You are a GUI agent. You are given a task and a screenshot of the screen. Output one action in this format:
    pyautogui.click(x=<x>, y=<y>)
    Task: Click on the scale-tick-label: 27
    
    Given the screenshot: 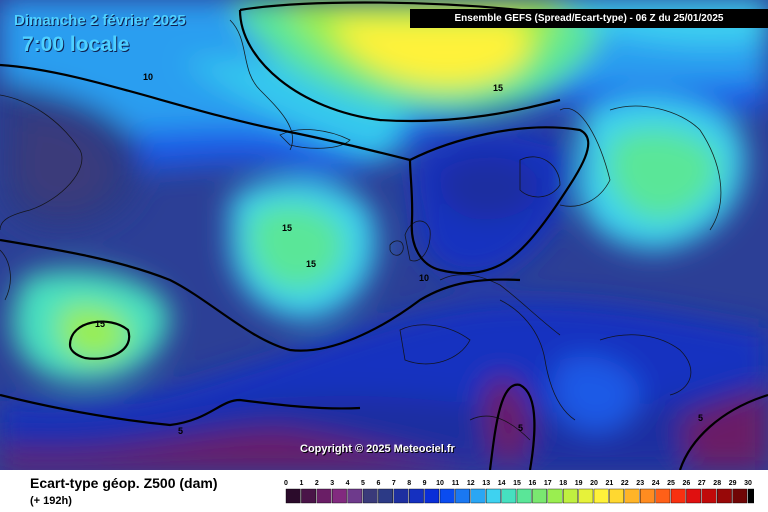 What is the action you would take?
    pyautogui.click(x=702, y=483)
    